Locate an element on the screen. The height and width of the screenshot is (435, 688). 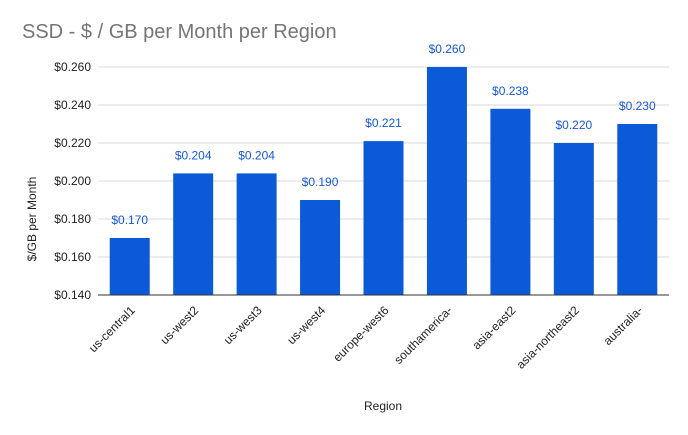
y-tick-label: $0.220 is located at coordinates (72, 143).